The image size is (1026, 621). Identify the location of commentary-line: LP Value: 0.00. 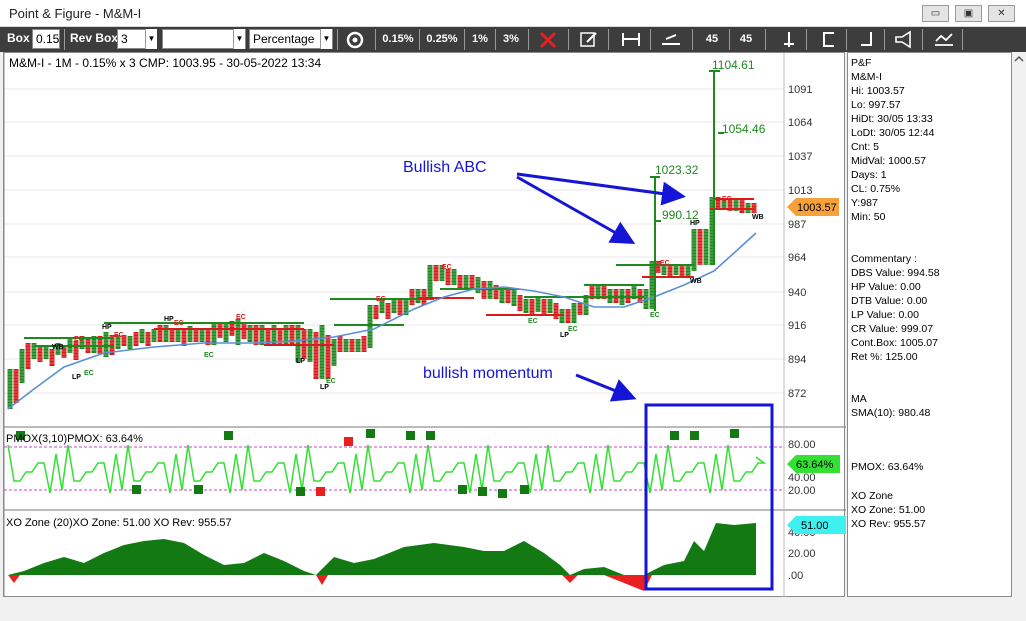
(885, 315).